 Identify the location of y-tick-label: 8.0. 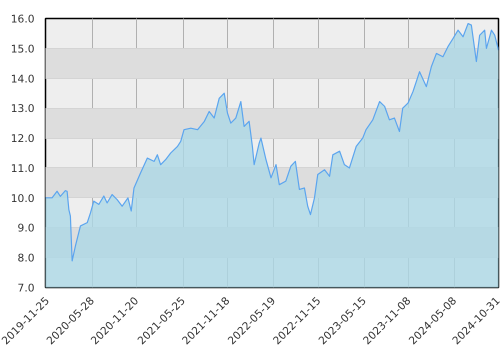
(26, 258).